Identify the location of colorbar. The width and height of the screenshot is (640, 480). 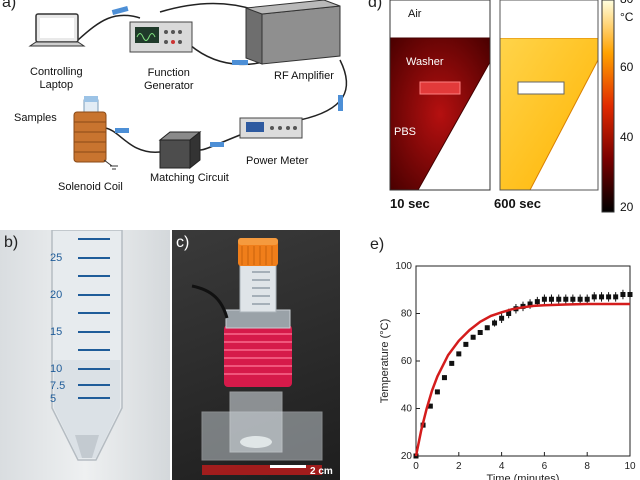
(608, 106).